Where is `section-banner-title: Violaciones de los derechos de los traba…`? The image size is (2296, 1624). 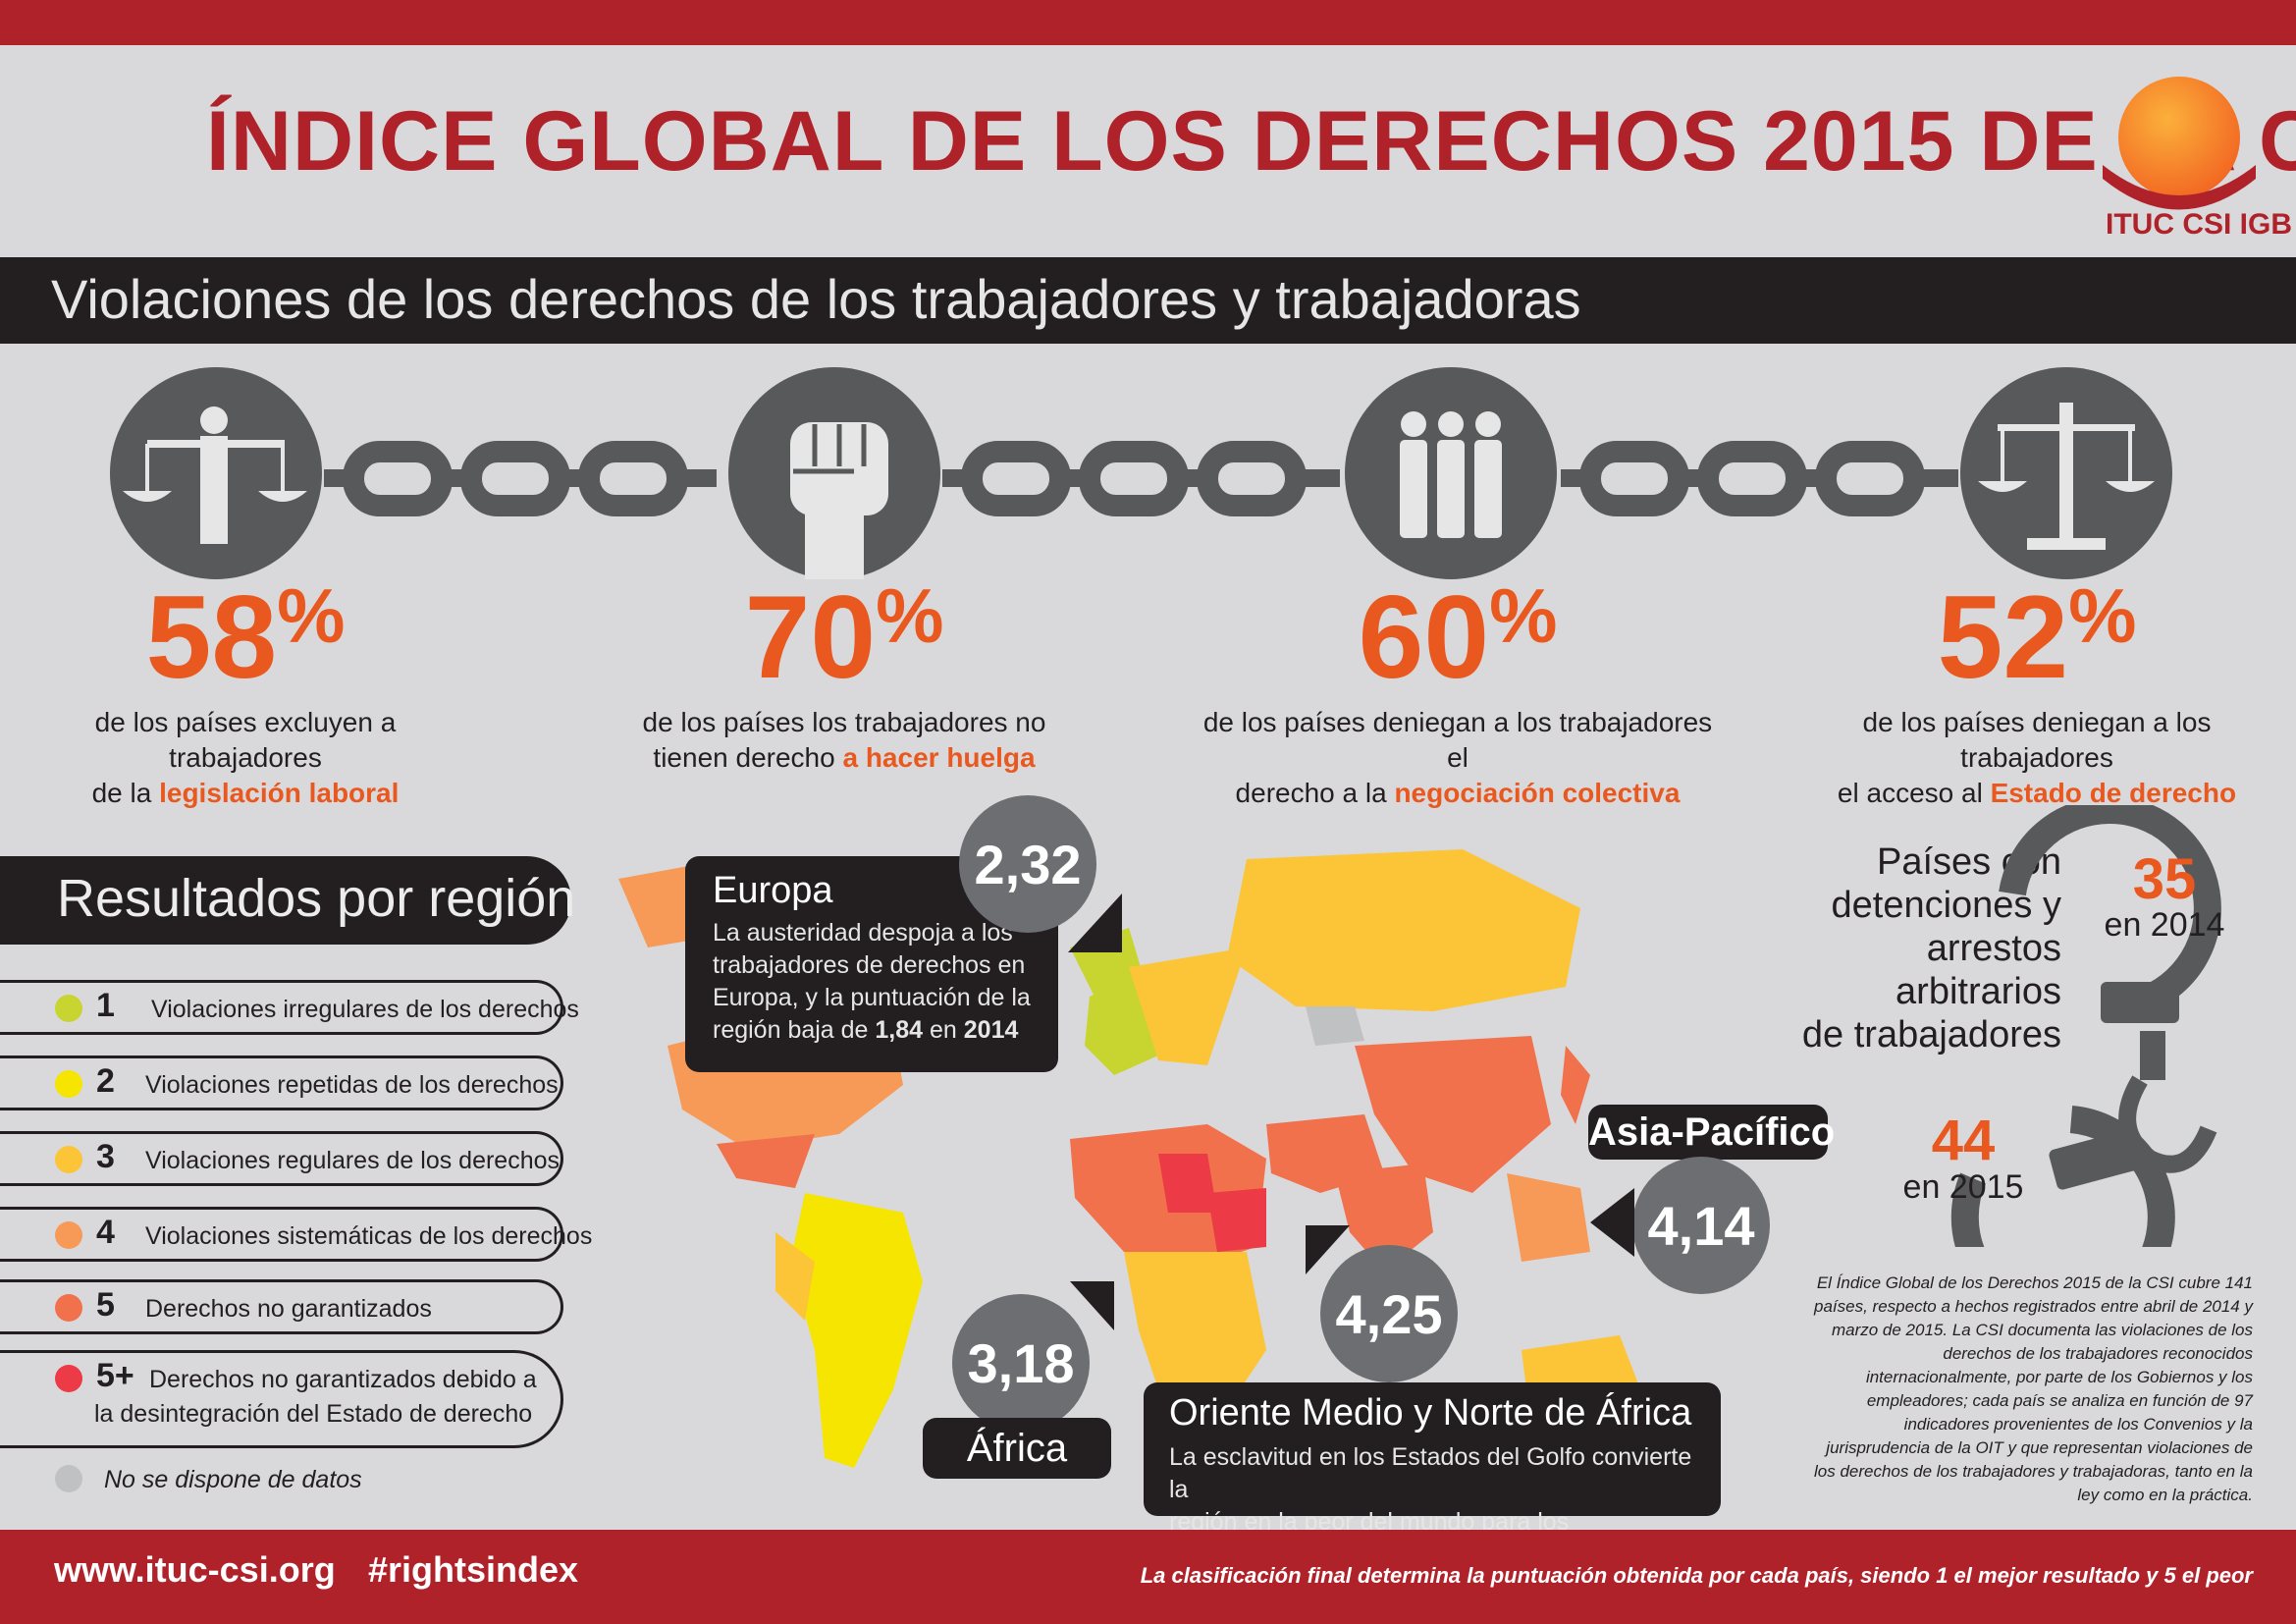
section-banner-title: Violaciones de los derechos de los traba… is located at coordinates (816, 299).